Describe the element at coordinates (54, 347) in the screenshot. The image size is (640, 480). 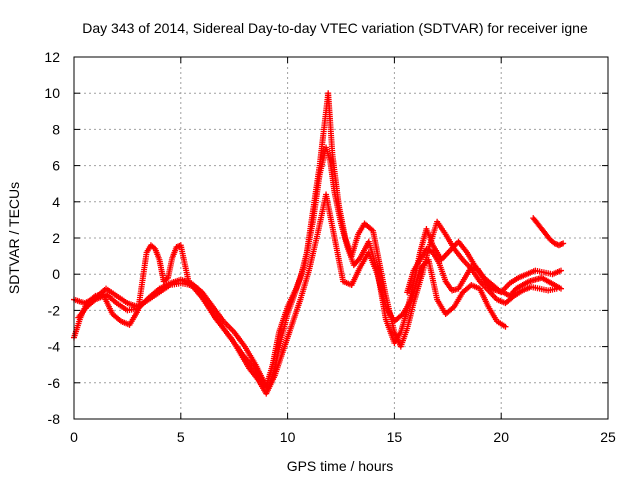
I see `y-tick-label: -4` at that location.